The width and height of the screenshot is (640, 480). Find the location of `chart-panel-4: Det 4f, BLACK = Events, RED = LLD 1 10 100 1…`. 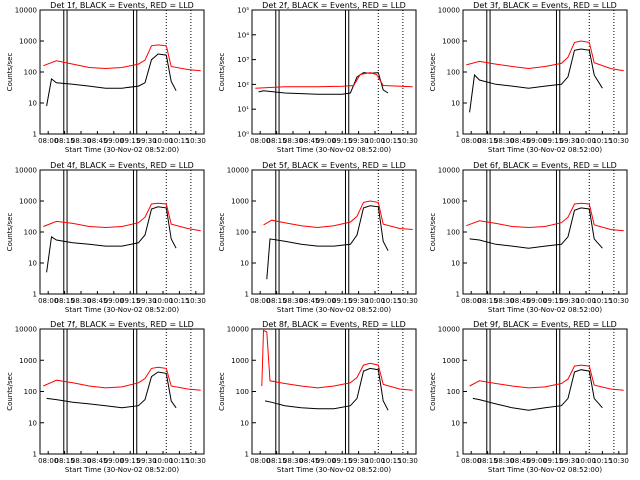

chart-panel-4: Det 4f, BLACK = Events, RED = LLD 1 10 100 1… is located at coordinates (106, 237).